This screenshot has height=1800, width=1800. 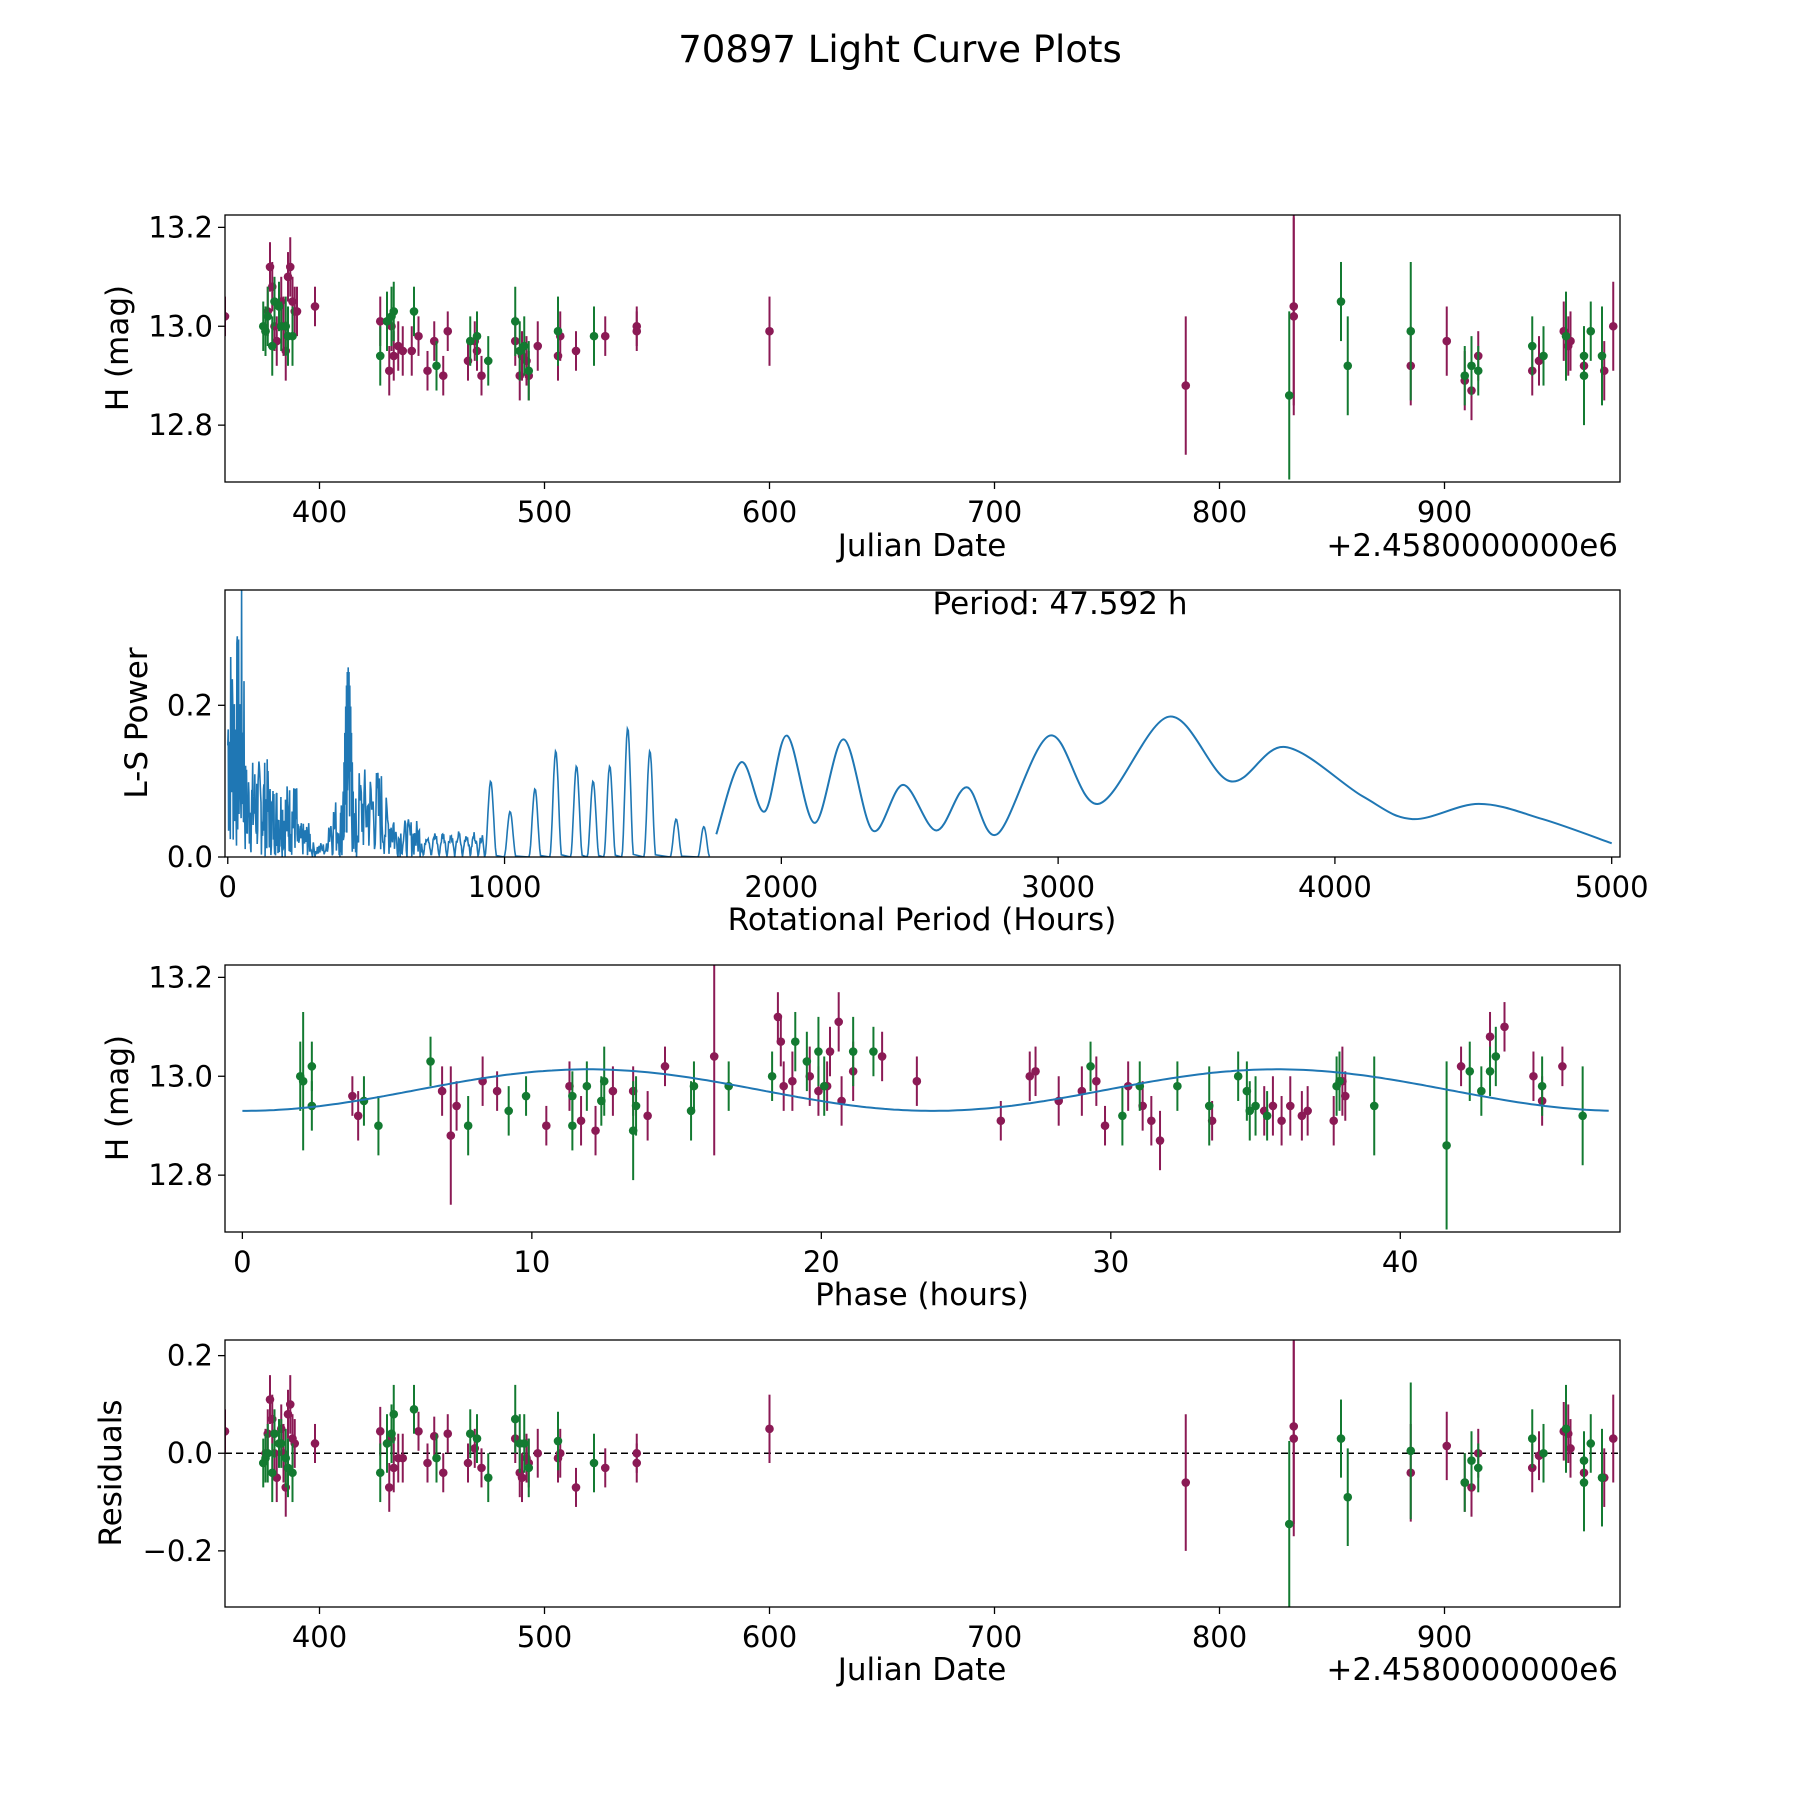 I want to click on x-tick-label: 2000, so click(x=781, y=887).